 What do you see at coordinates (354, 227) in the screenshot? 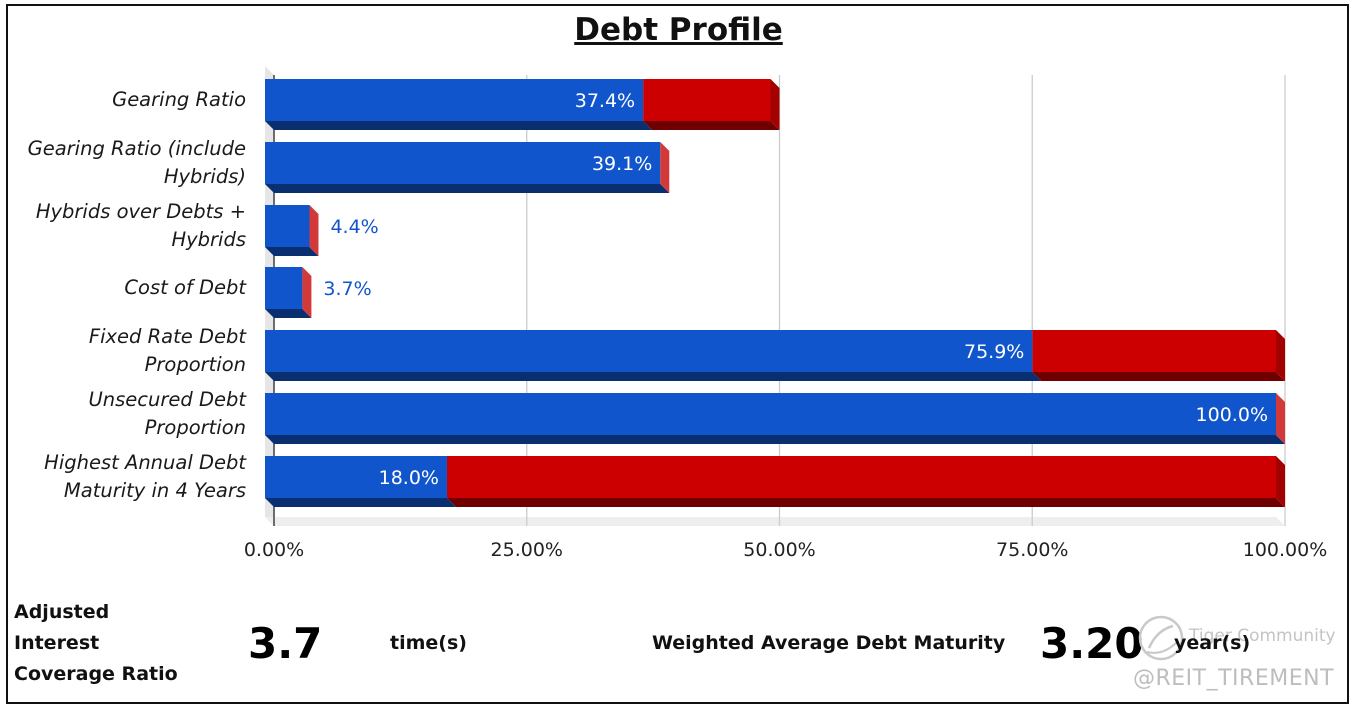
I see `data-label-2: 4.4%` at bounding box center [354, 227].